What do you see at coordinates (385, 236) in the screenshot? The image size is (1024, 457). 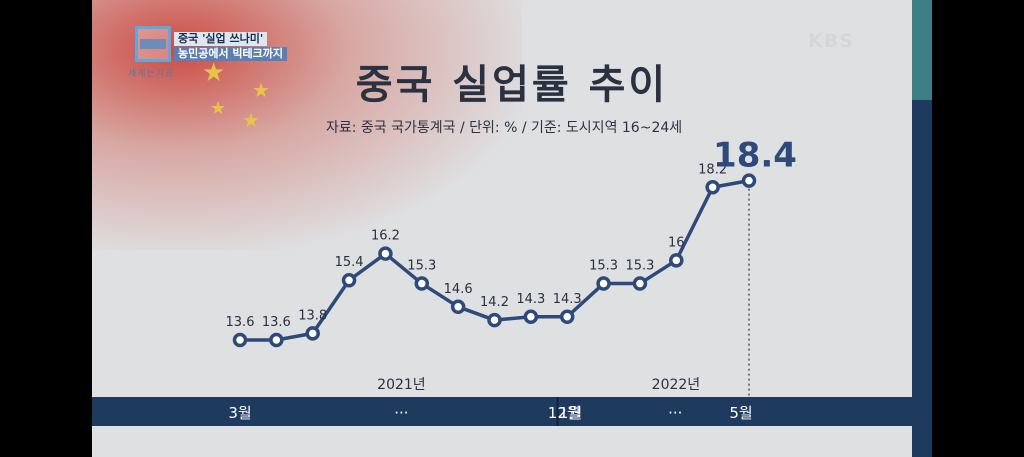 I see `data-label: 16.2` at bounding box center [385, 236].